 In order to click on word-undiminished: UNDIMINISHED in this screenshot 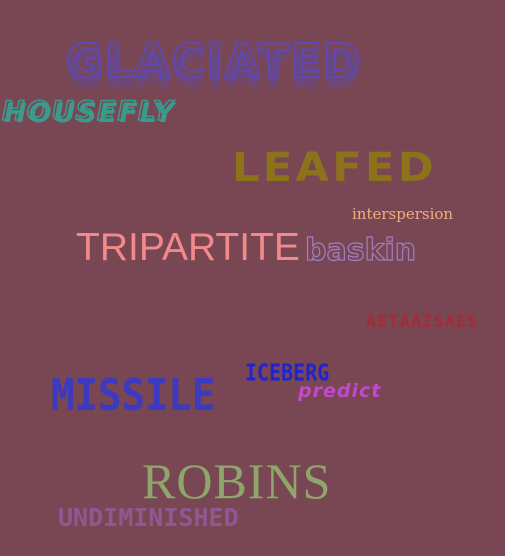, I will do `click(148, 517)`.